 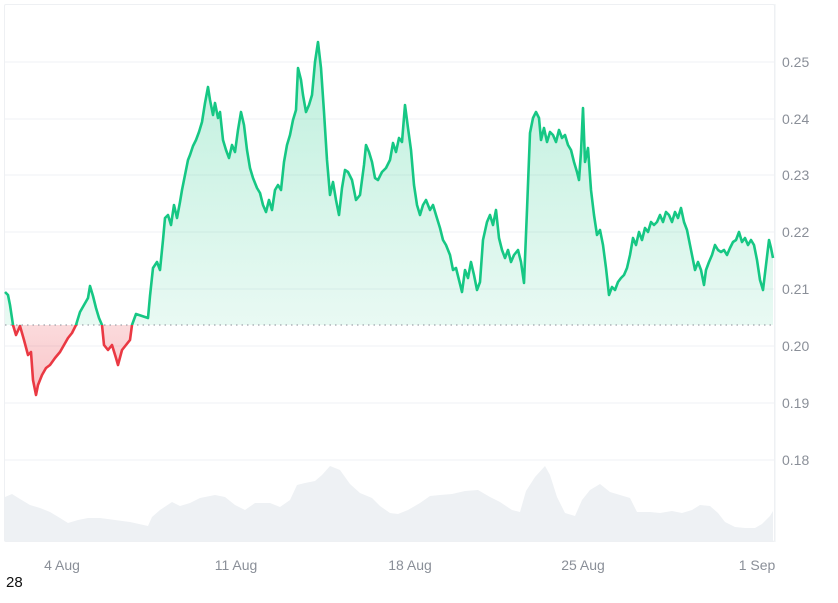 I want to click on price-area-down, so click(x=68, y=360).